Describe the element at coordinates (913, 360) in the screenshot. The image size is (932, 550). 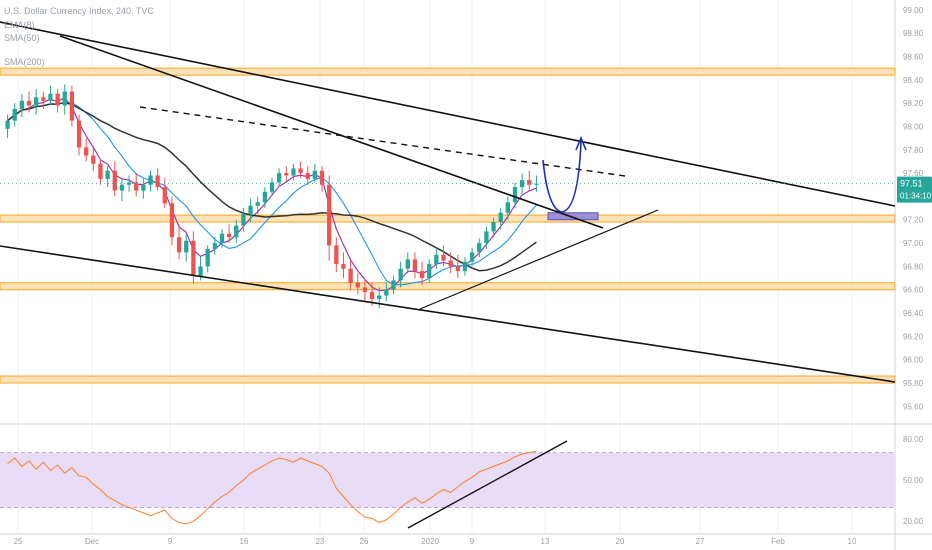
I see `price-tick-label: 96.00` at that location.